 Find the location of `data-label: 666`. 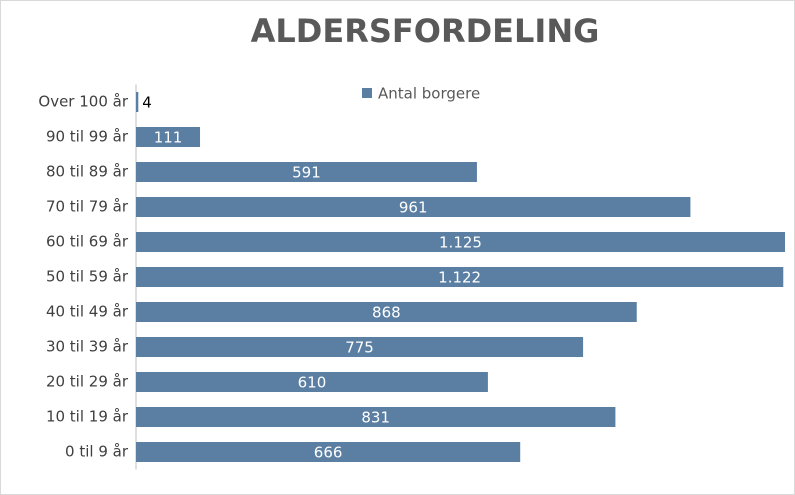

data-label: 666 is located at coordinates (328, 453).